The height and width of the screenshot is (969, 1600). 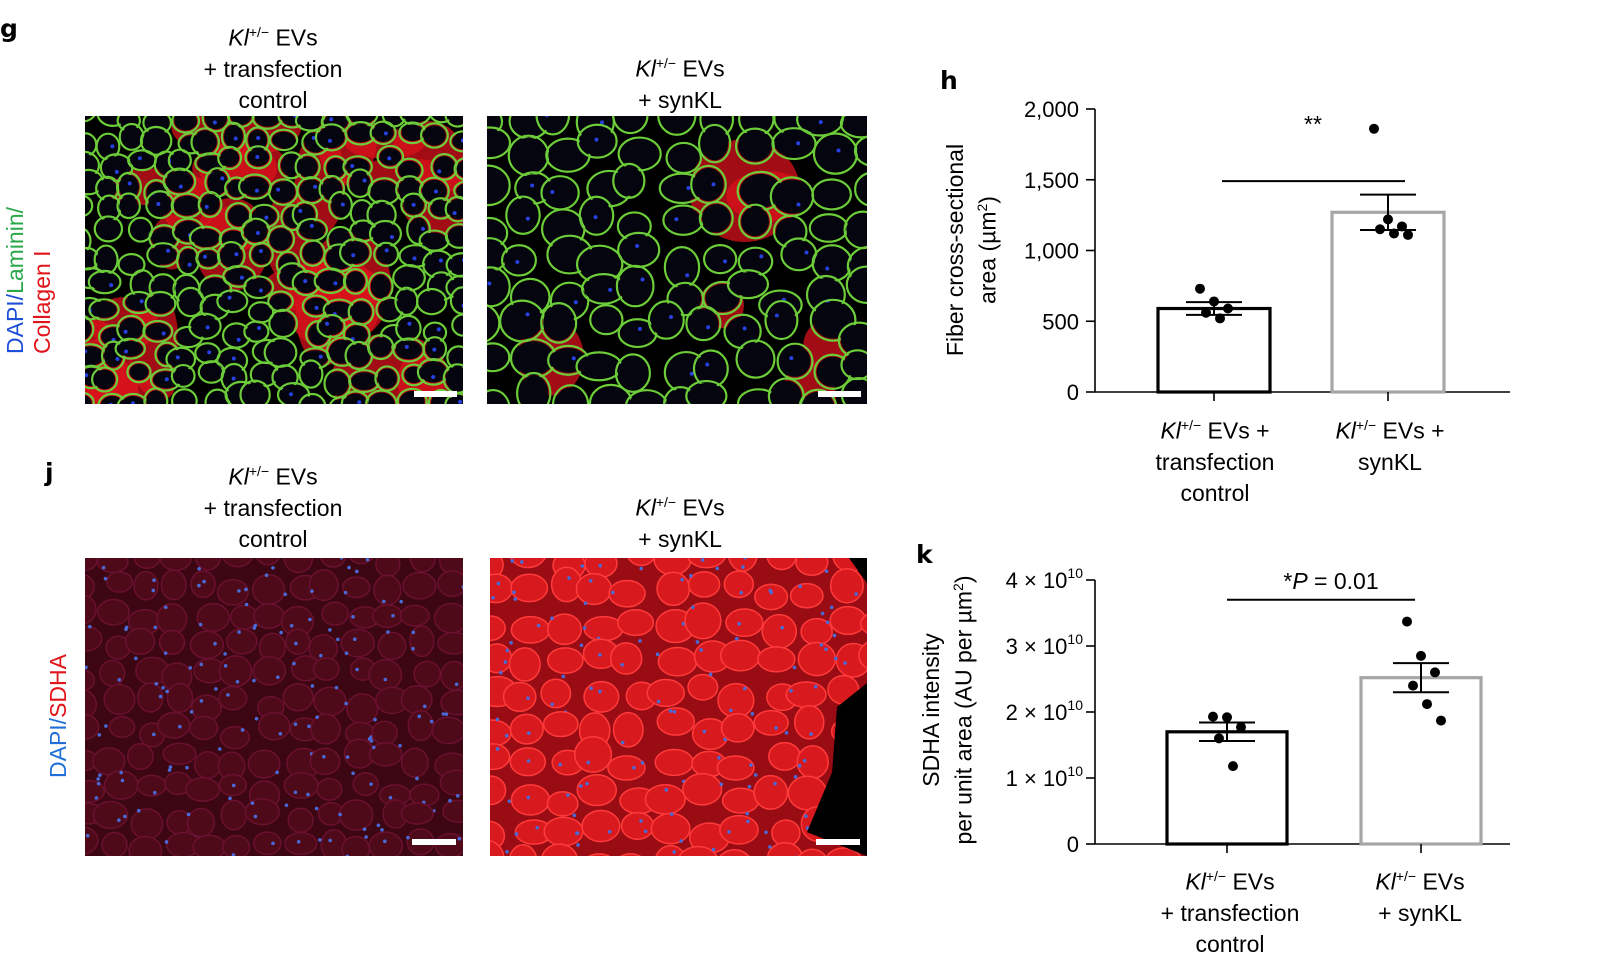 What do you see at coordinates (680, 523) in the screenshot?
I see `j-column-title-2: Kl+/− EVs + synKL` at bounding box center [680, 523].